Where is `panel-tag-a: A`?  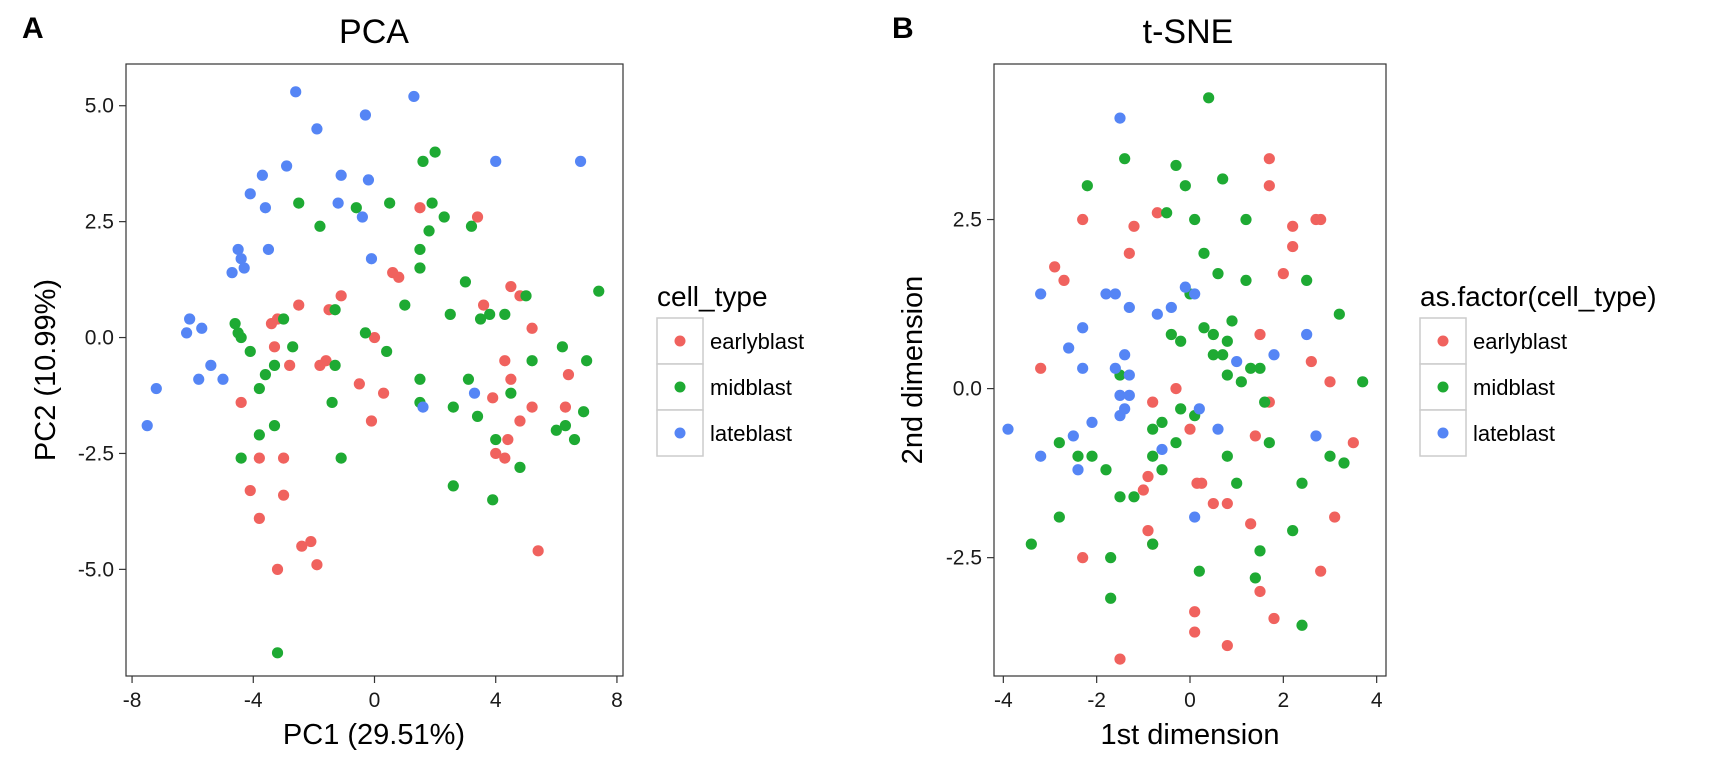
panel-tag-a: A is located at coordinates (33, 28).